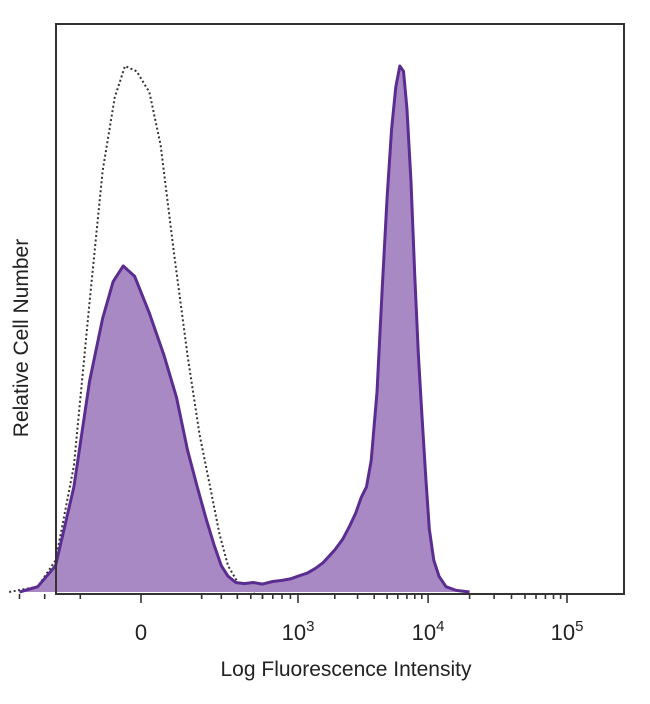 The width and height of the screenshot is (650, 704). What do you see at coordinates (567, 631) in the screenshot?
I see `x-tick-label: 10⁵` at bounding box center [567, 631].